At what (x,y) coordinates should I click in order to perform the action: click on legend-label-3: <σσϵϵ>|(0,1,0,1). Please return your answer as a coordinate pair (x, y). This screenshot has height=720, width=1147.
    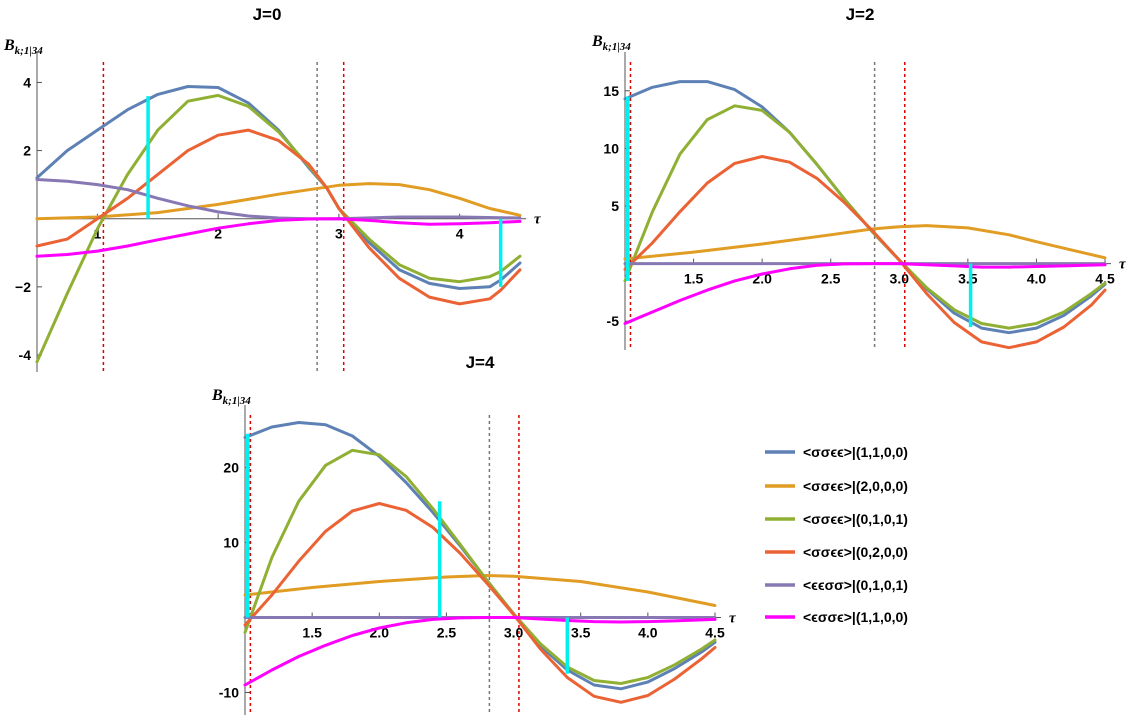
    Looking at the image, I should click on (855, 519).